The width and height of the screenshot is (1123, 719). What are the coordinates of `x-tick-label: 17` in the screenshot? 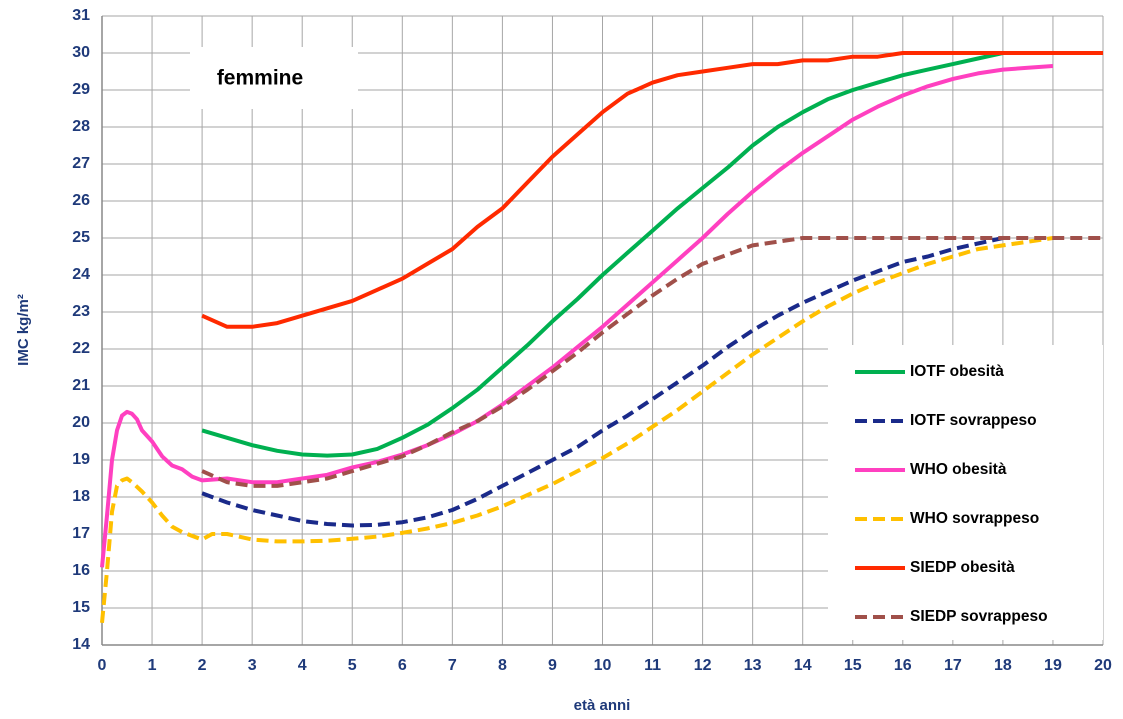 It's located at (953, 665).